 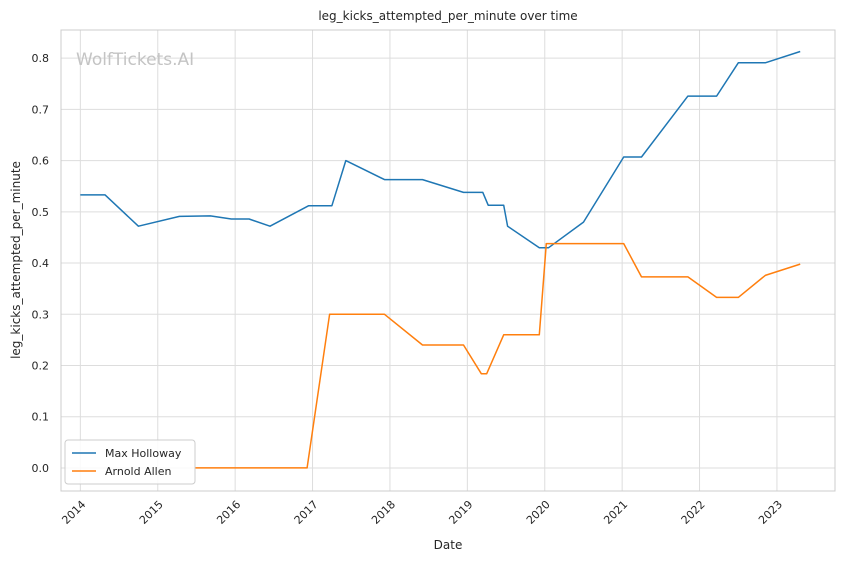 I want to click on x-tick-label: 2016, so click(x=228, y=512).